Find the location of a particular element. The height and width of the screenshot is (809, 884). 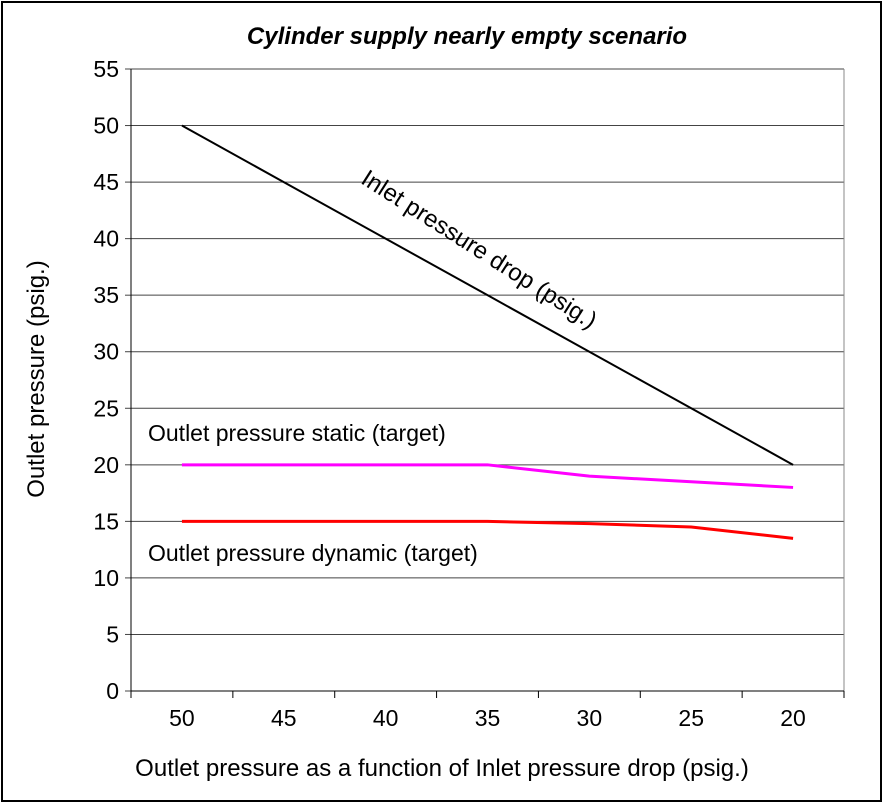

y-tick-label: 30 is located at coordinates (106, 352).